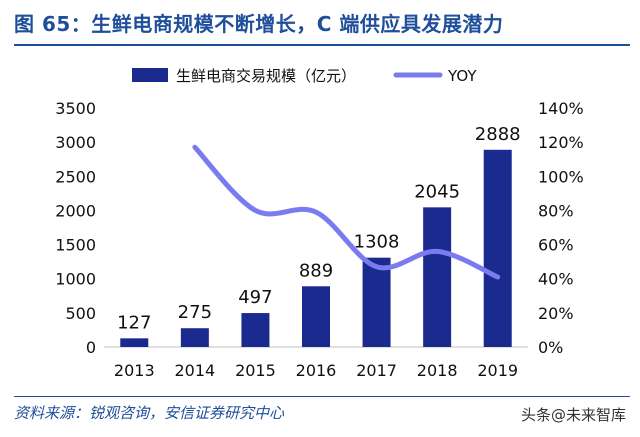 The width and height of the screenshot is (640, 437). What do you see at coordinates (556, 313) in the screenshot?
I see `right-tick-label: 20%` at bounding box center [556, 313].